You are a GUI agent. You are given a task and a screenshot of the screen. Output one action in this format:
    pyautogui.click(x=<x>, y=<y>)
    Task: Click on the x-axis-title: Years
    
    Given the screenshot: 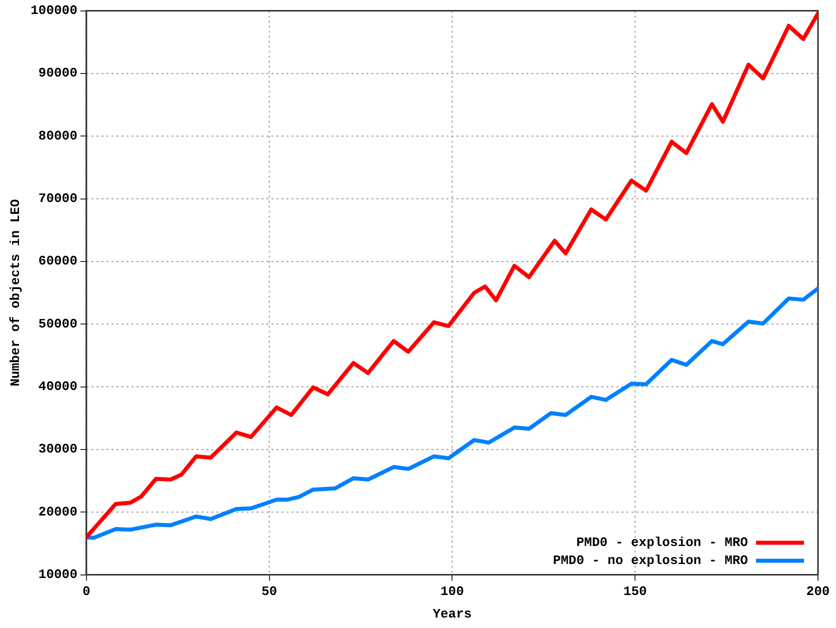 What is the action you would take?
    pyautogui.click(x=452, y=614)
    